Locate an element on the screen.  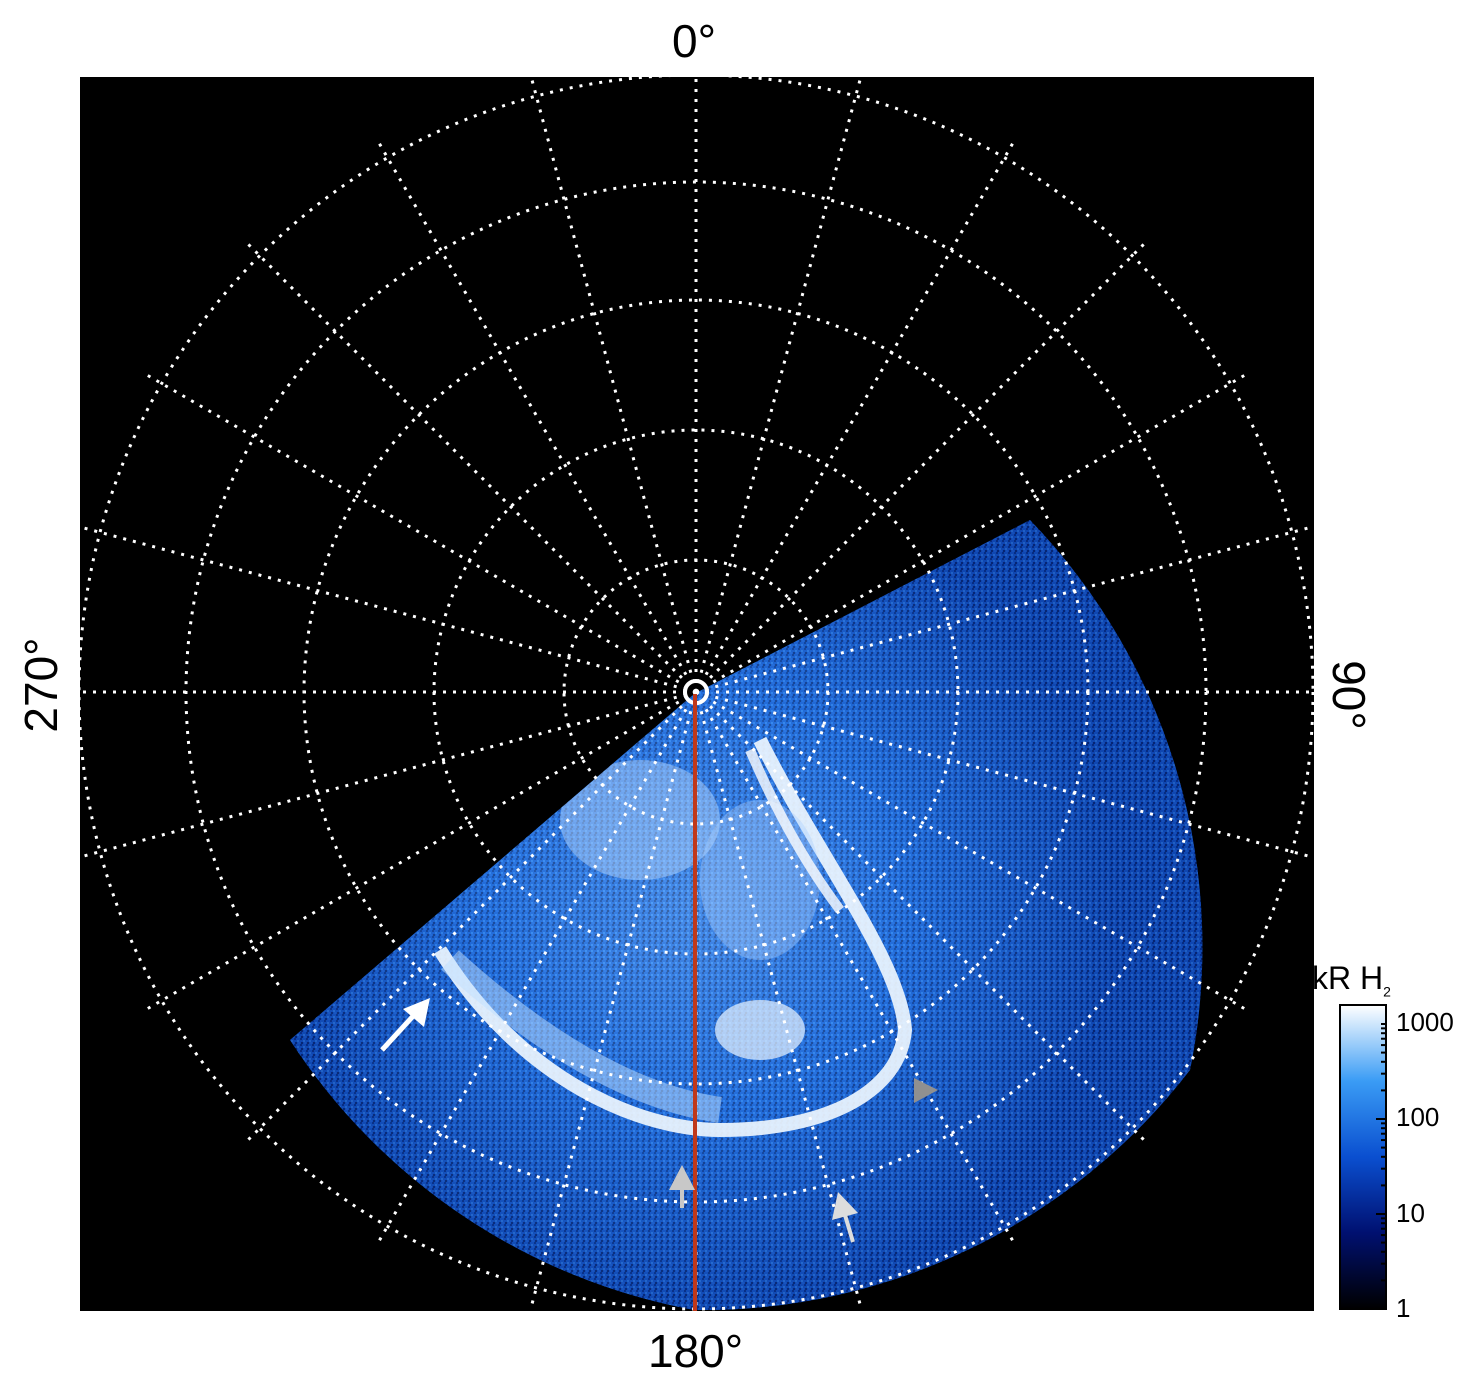
gray-arrow-lower-right is located at coordinates (845, 1217).